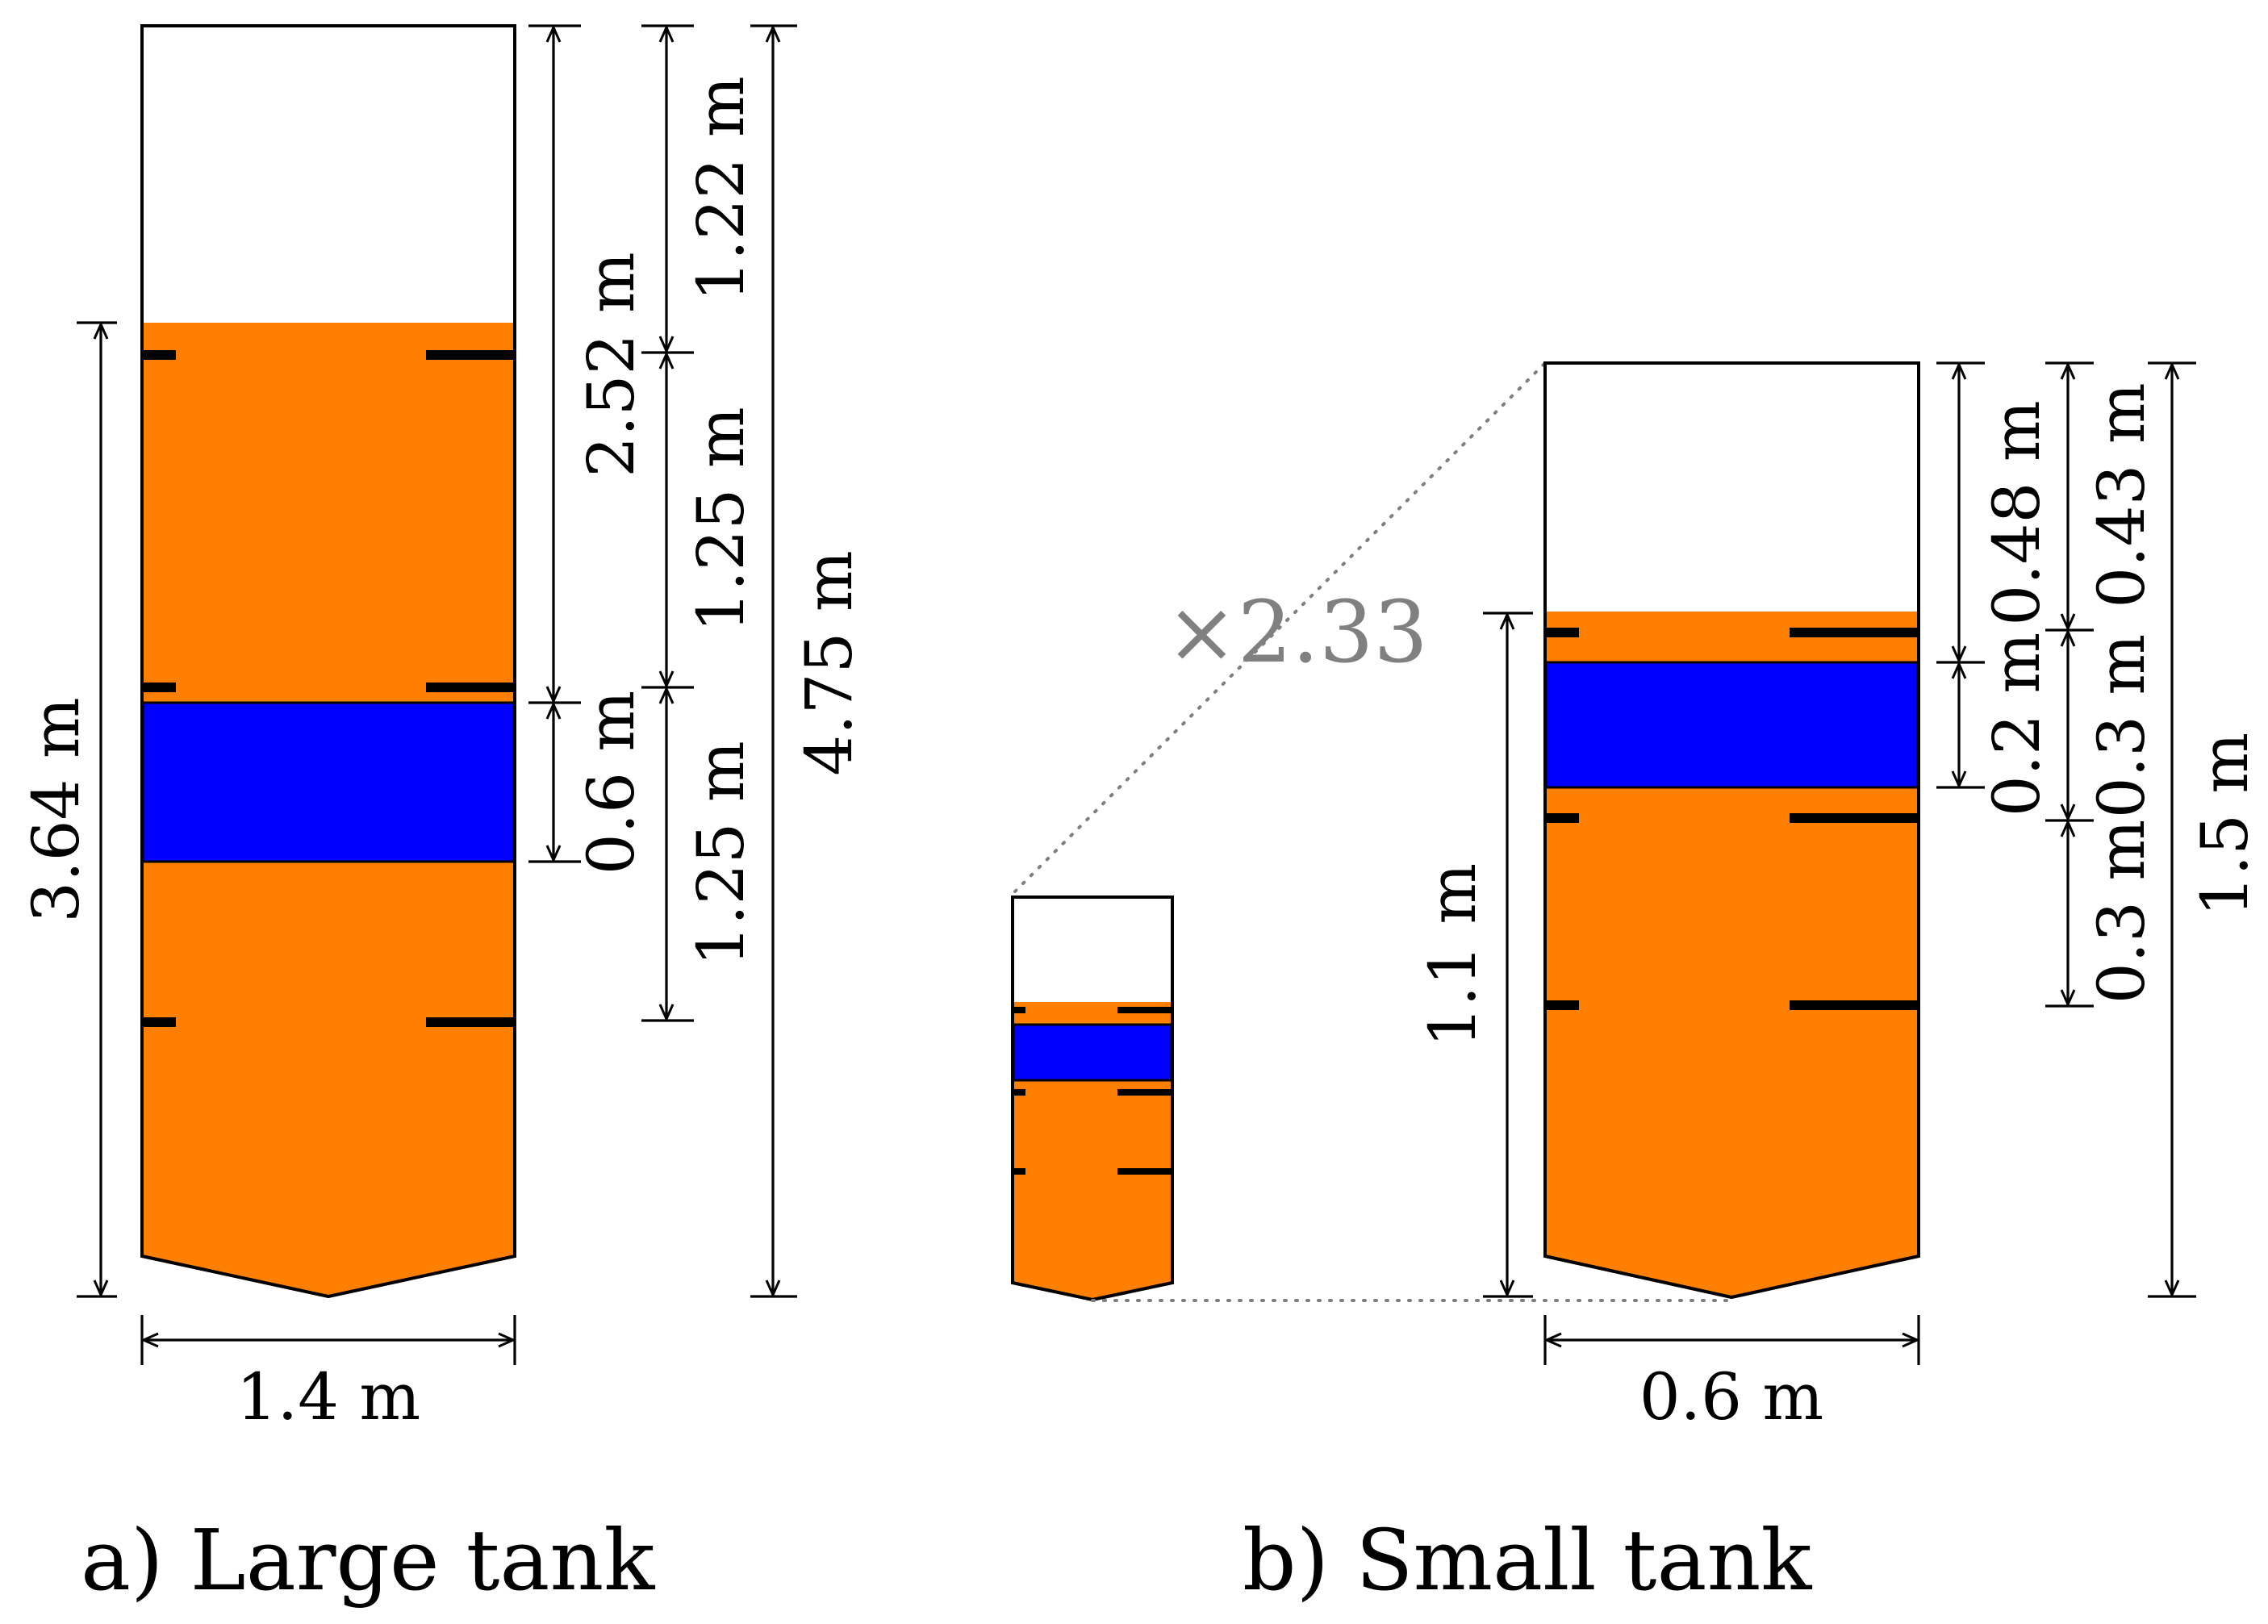 Image resolution: width=2268 pixels, height=1624 pixels. I want to click on small-layer-thickness-label: 0.2 m, so click(2016, 725).